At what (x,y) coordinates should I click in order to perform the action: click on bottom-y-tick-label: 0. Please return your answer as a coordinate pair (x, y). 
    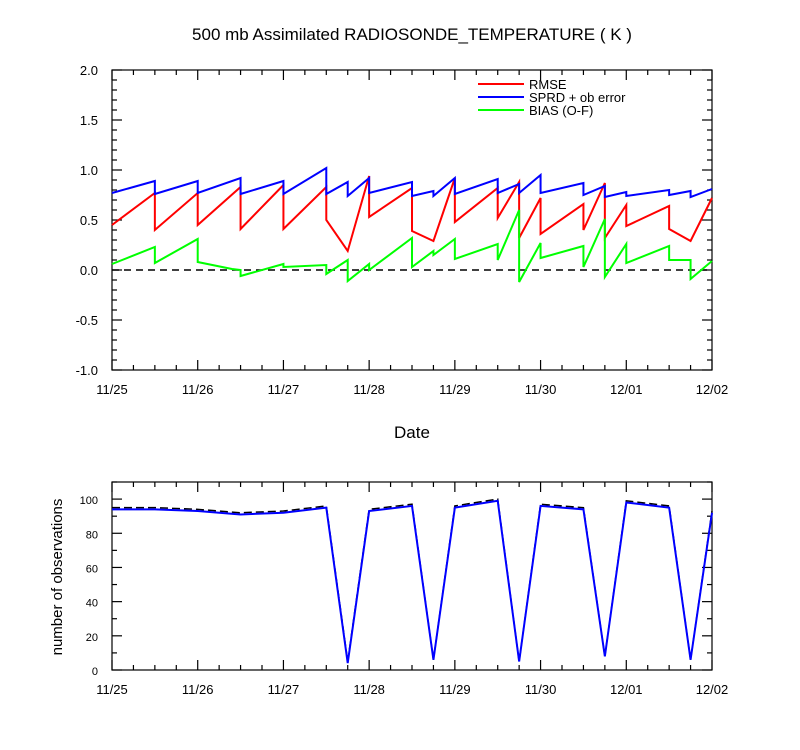
    Looking at the image, I should click on (95, 672).